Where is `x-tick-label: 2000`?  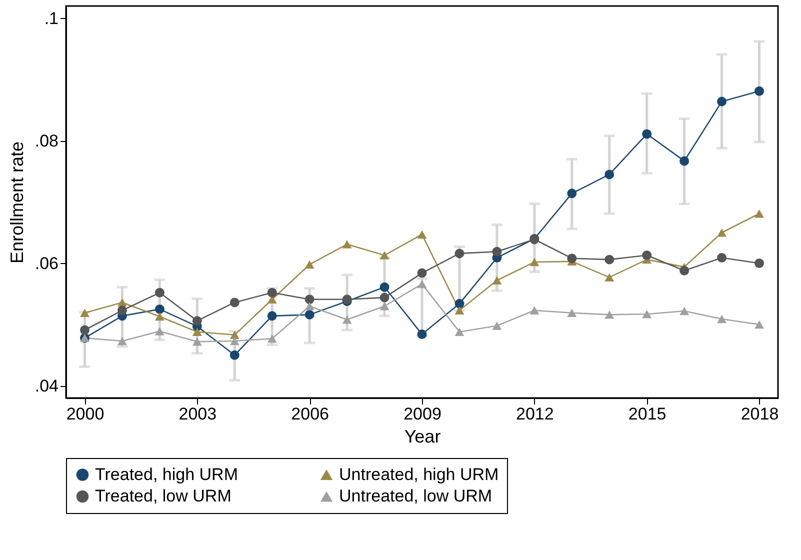
x-tick-label: 2000 is located at coordinates (85, 414).